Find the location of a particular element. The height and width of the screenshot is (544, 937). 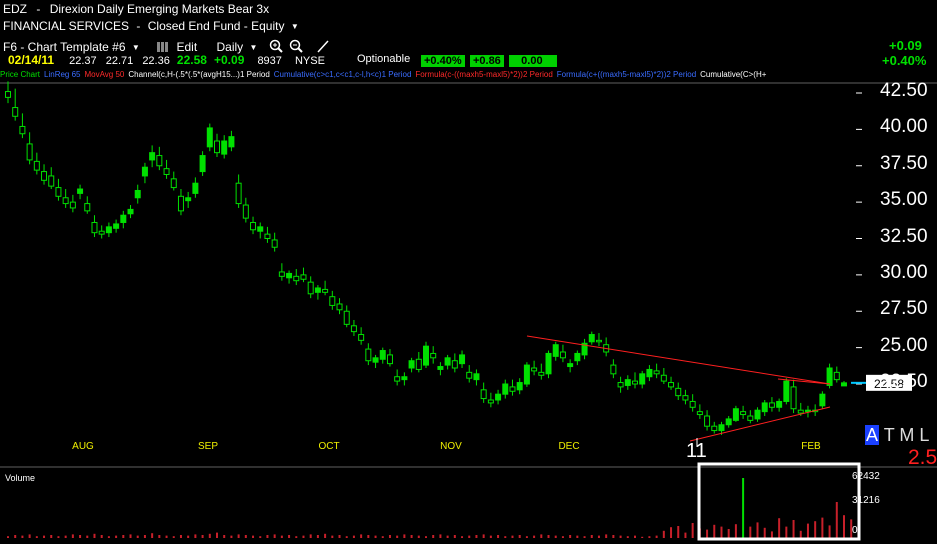

price-axis-label: 35.00 is located at coordinates (904, 200).